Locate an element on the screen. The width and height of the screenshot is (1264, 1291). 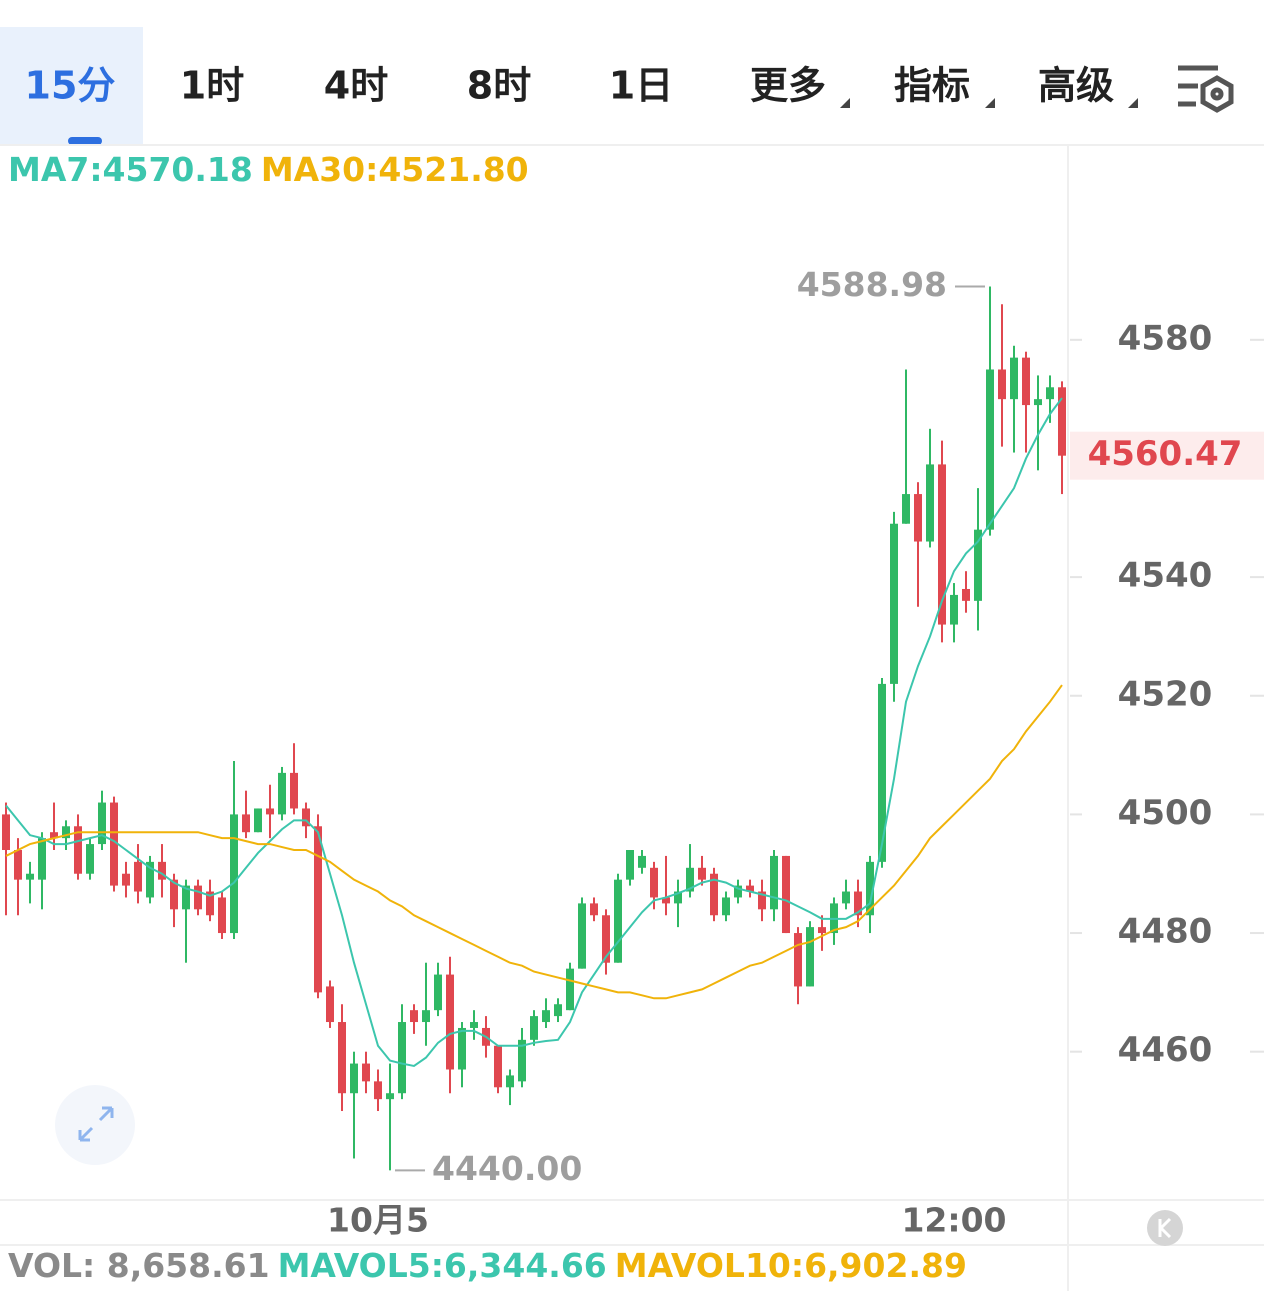
y-tick-label: 4540 is located at coordinates (1165, 576).